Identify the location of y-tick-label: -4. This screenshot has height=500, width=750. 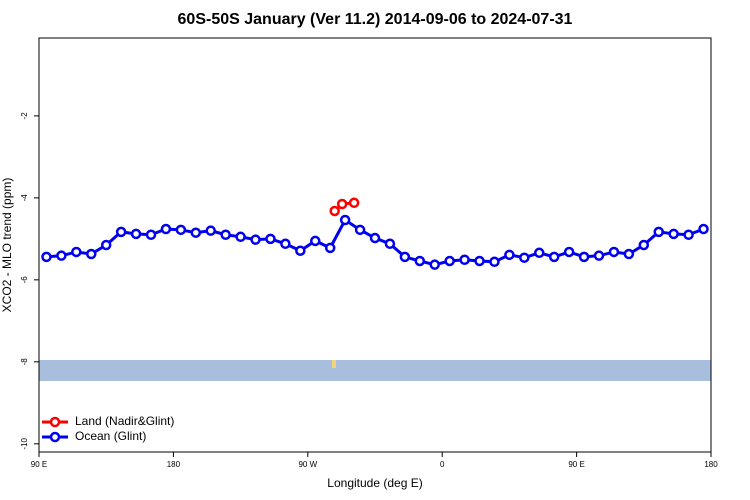
(24, 198).